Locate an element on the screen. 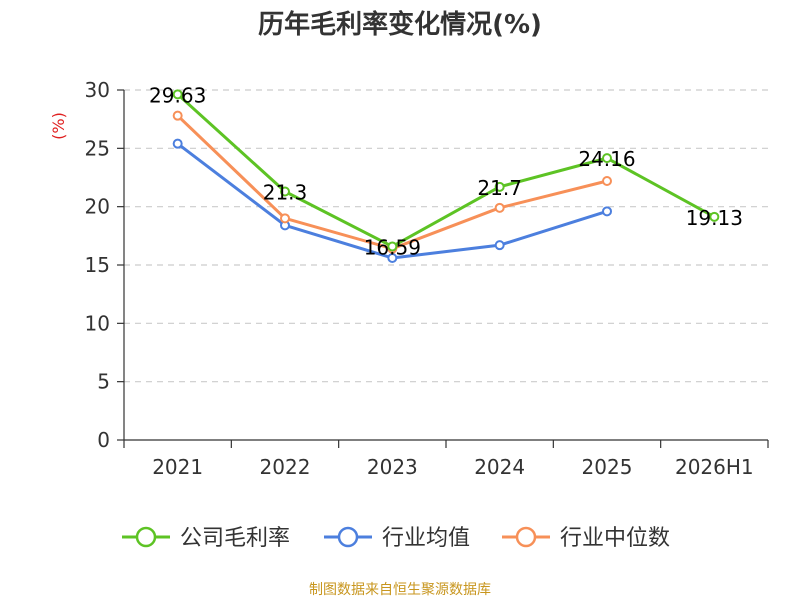 The height and width of the screenshot is (600, 800). x-tick-label: 2023 is located at coordinates (392, 467).